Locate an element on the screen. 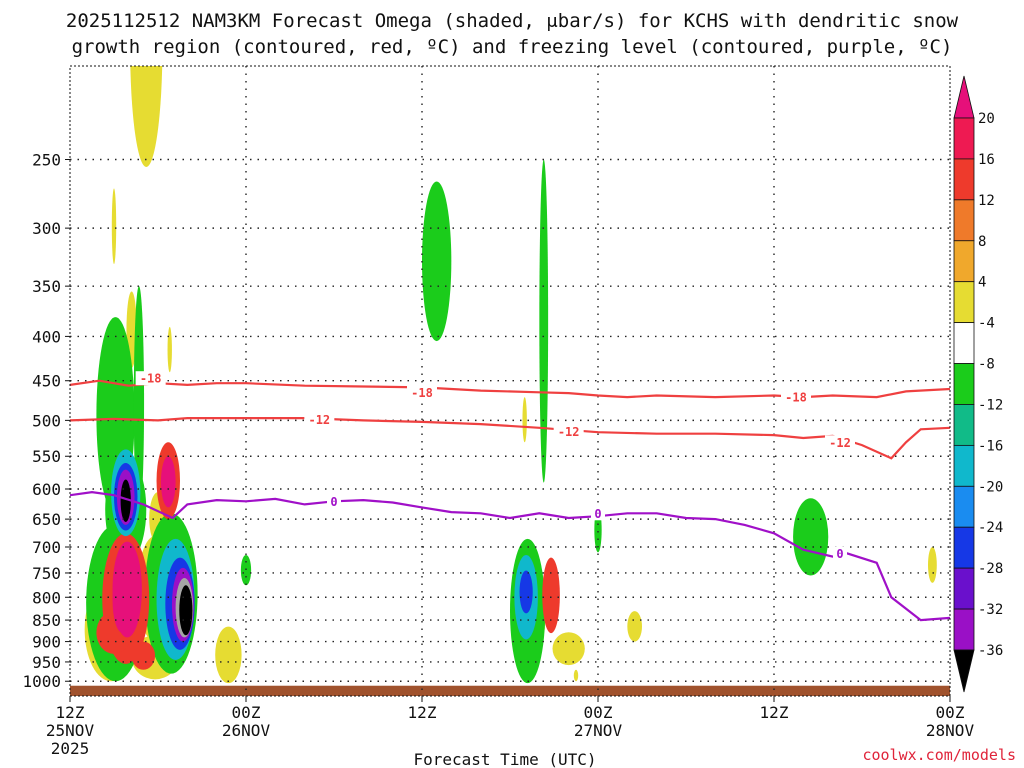 The width and height of the screenshot is (1024, 768). y-tick-label: 800 is located at coordinates (46, 597).